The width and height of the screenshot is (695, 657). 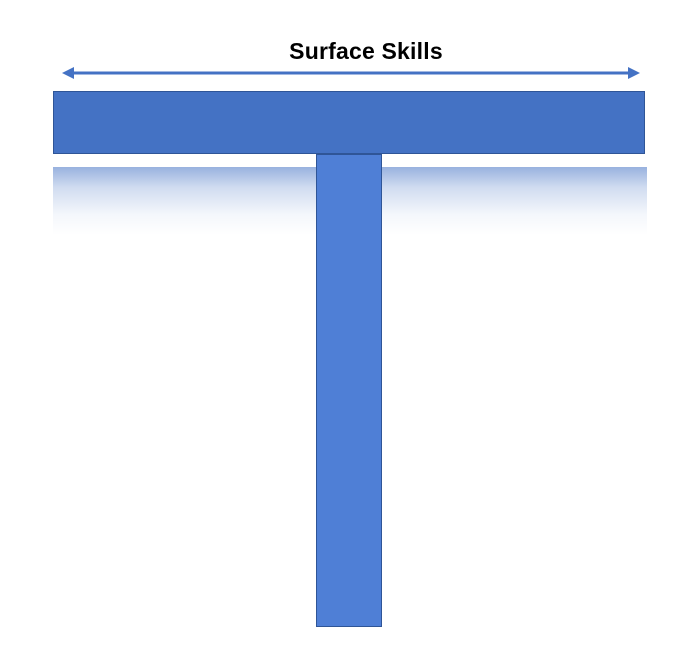 I want to click on diagram-title: Surface Skills, so click(x=366, y=51).